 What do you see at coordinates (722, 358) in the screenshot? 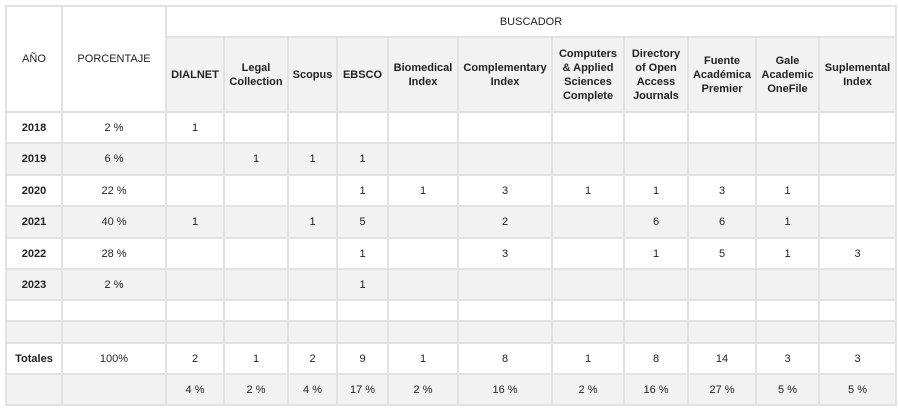
I see `total-cell: 14` at bounding box center [722, 358].